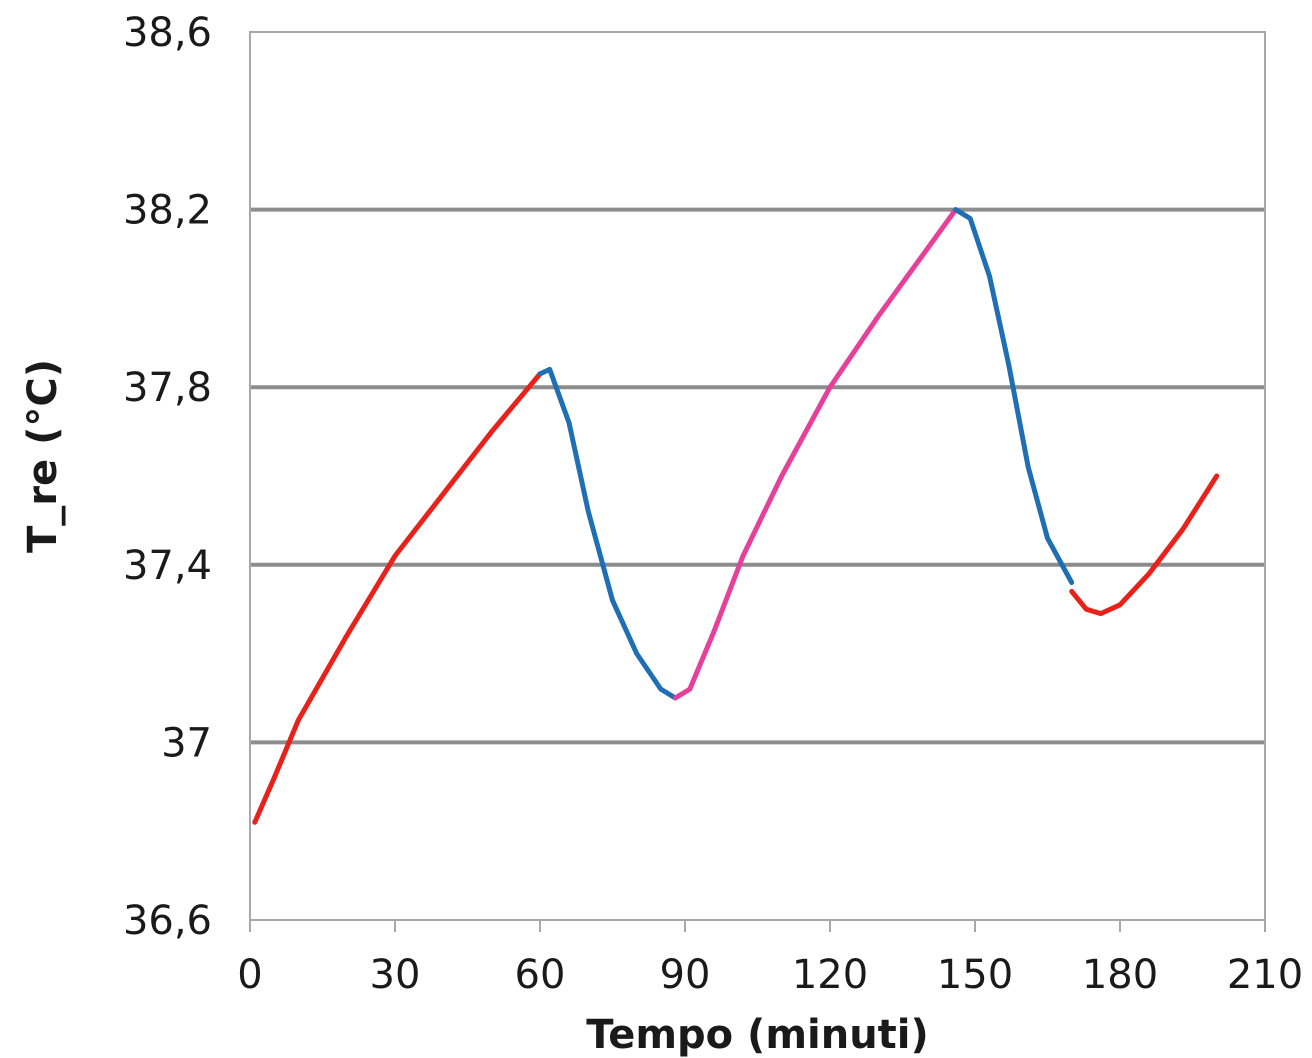  Describe the element at coordinates (167, 921) in the screenshot. I see `y-tick-label: 36,6` at that location.